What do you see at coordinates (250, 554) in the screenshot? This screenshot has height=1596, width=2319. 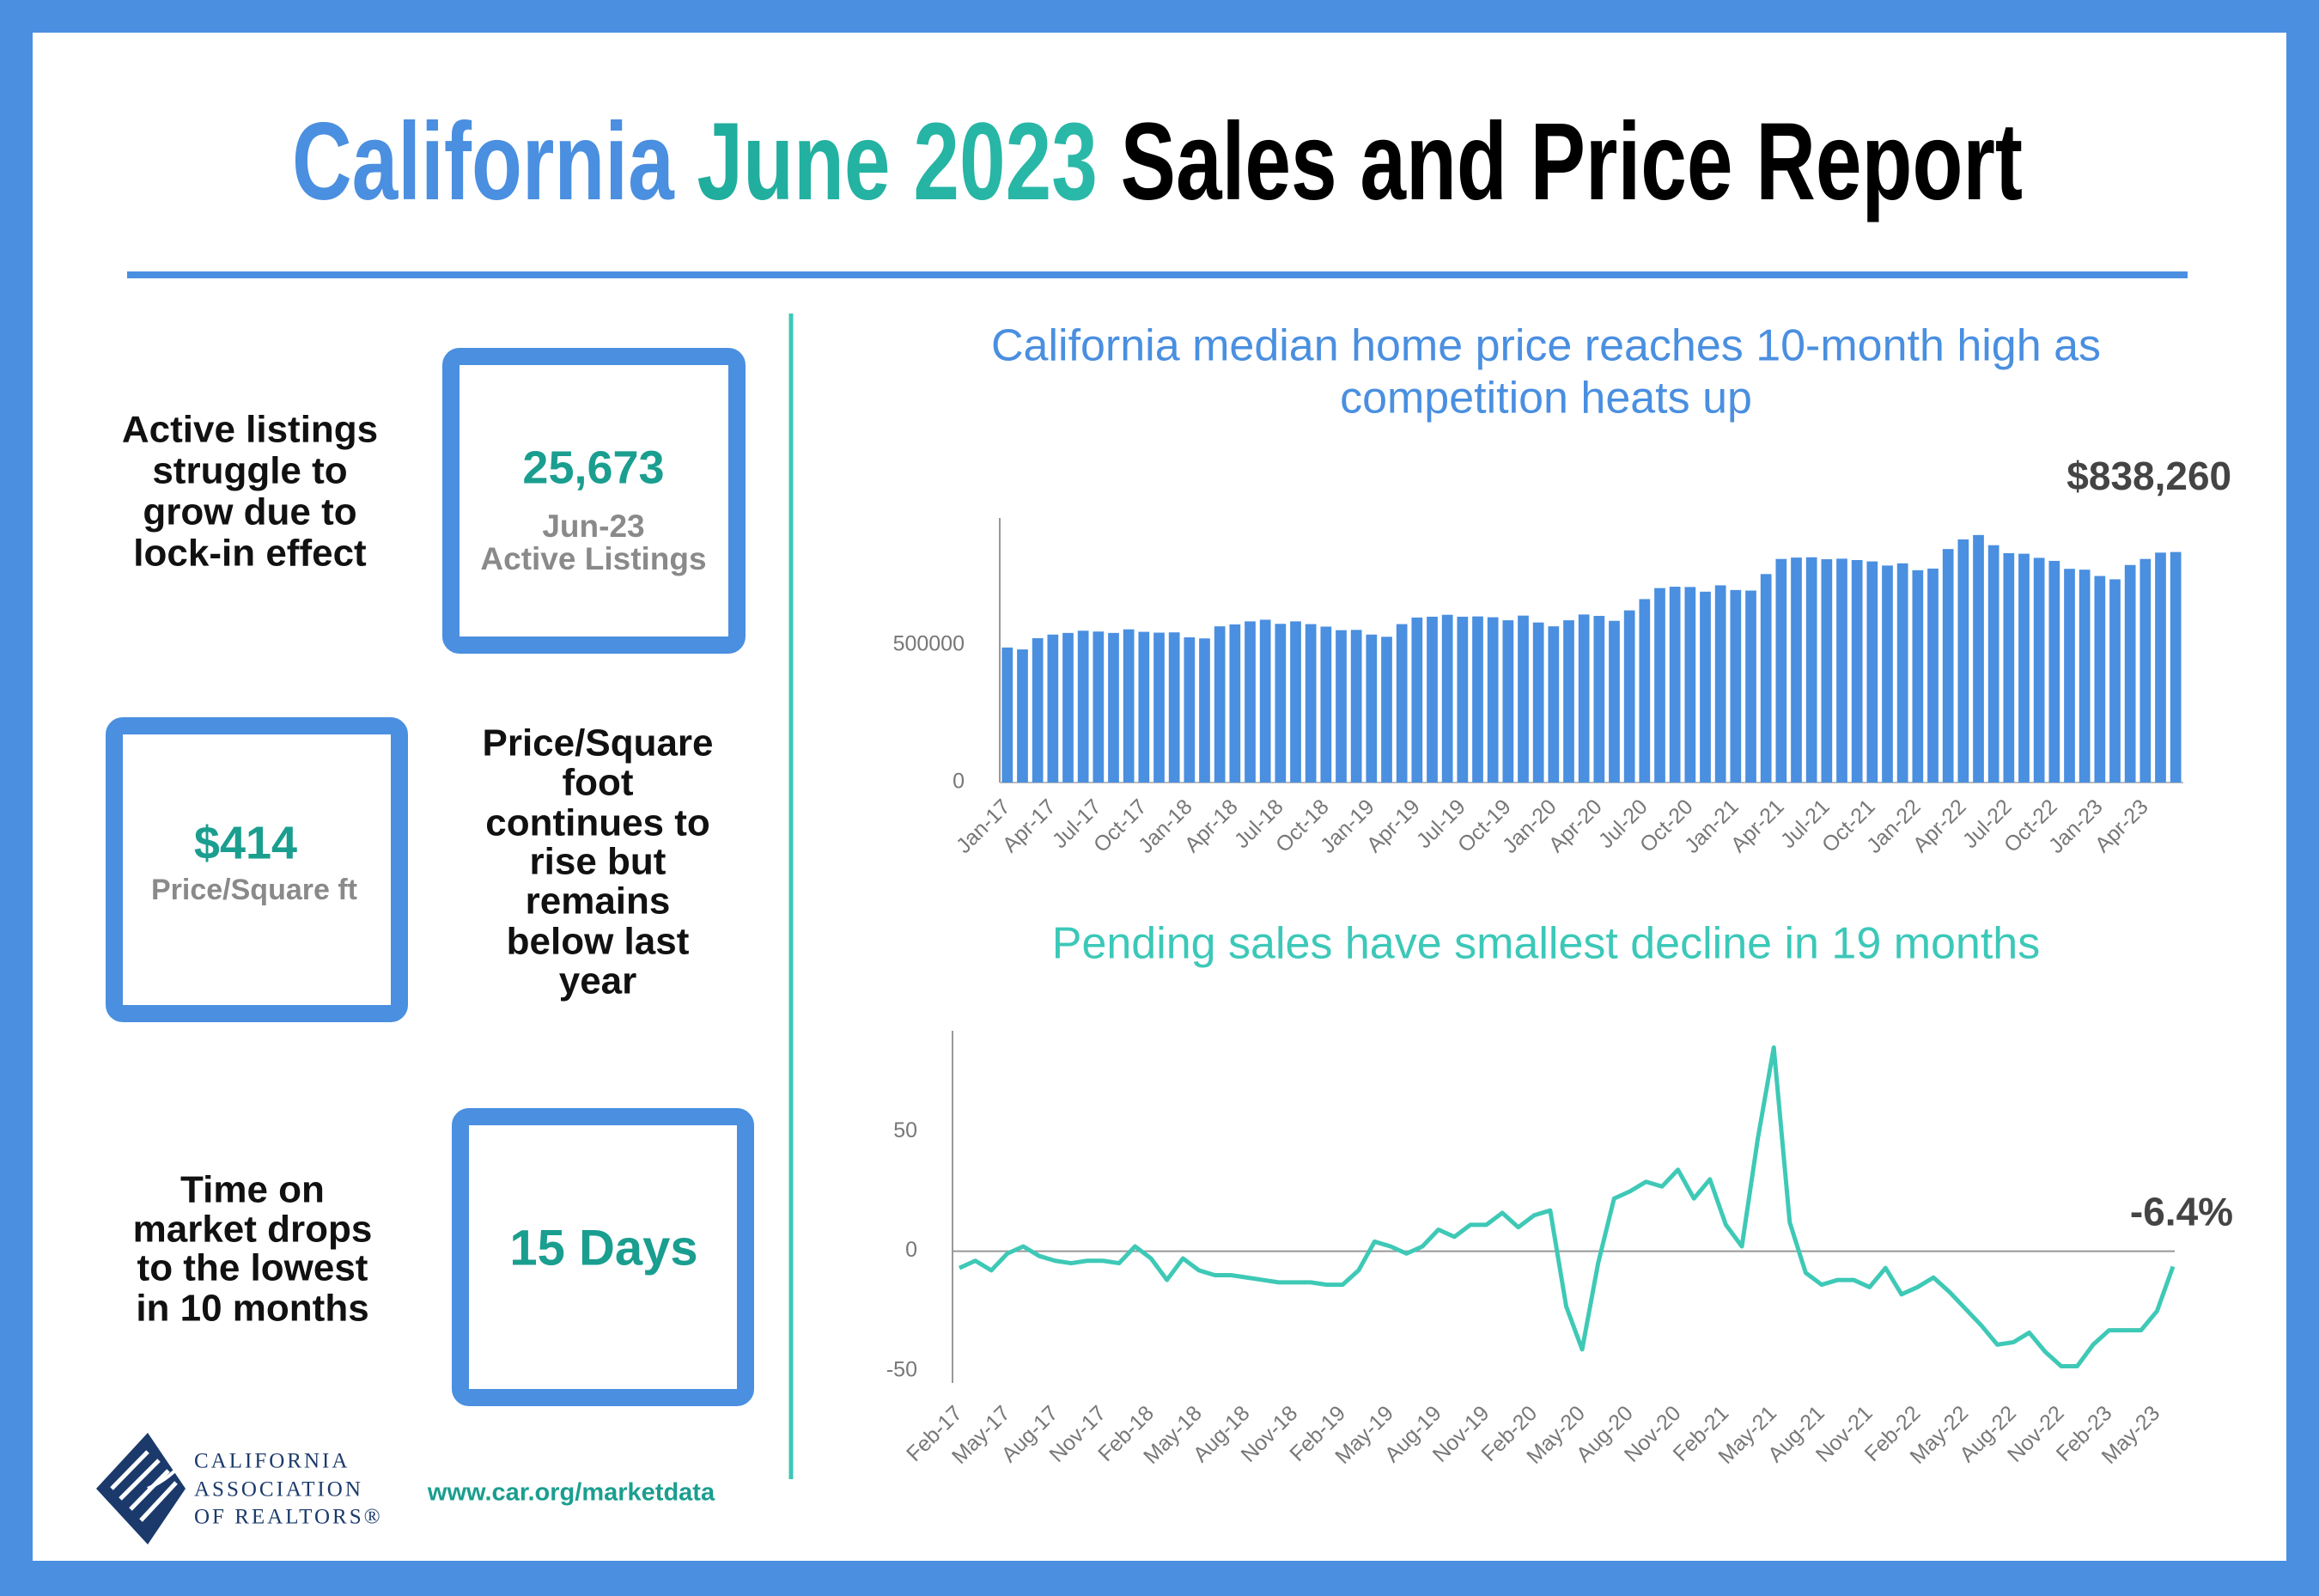 I see `stat-note: lock-in effect` at bounding box center [250, 554].